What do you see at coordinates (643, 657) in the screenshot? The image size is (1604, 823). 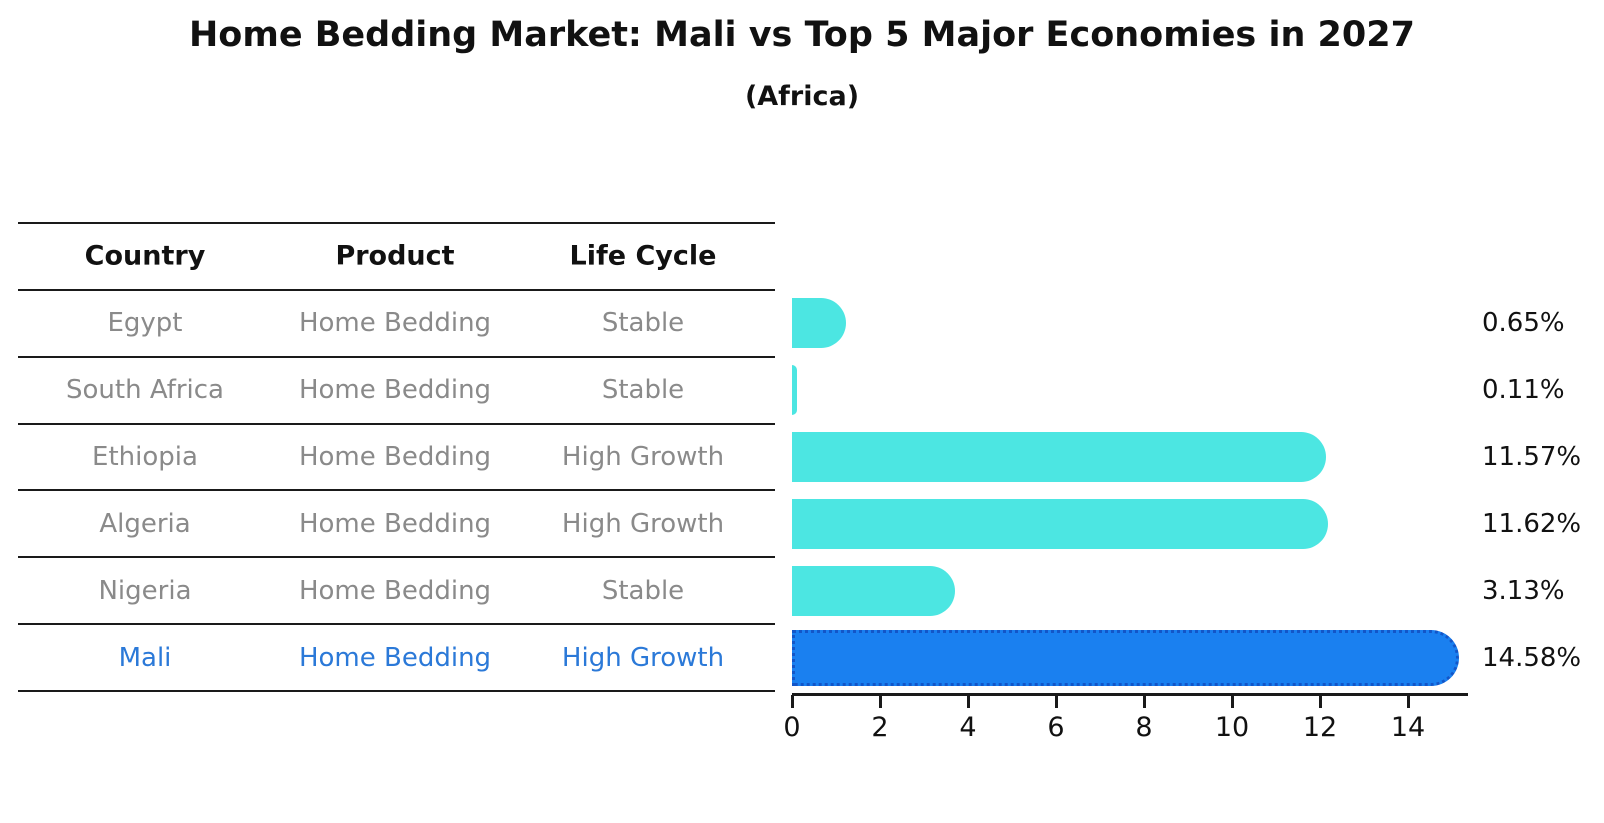 I see `cell-life-cycle-mali: High Growth` at bounding box center [643, 657].